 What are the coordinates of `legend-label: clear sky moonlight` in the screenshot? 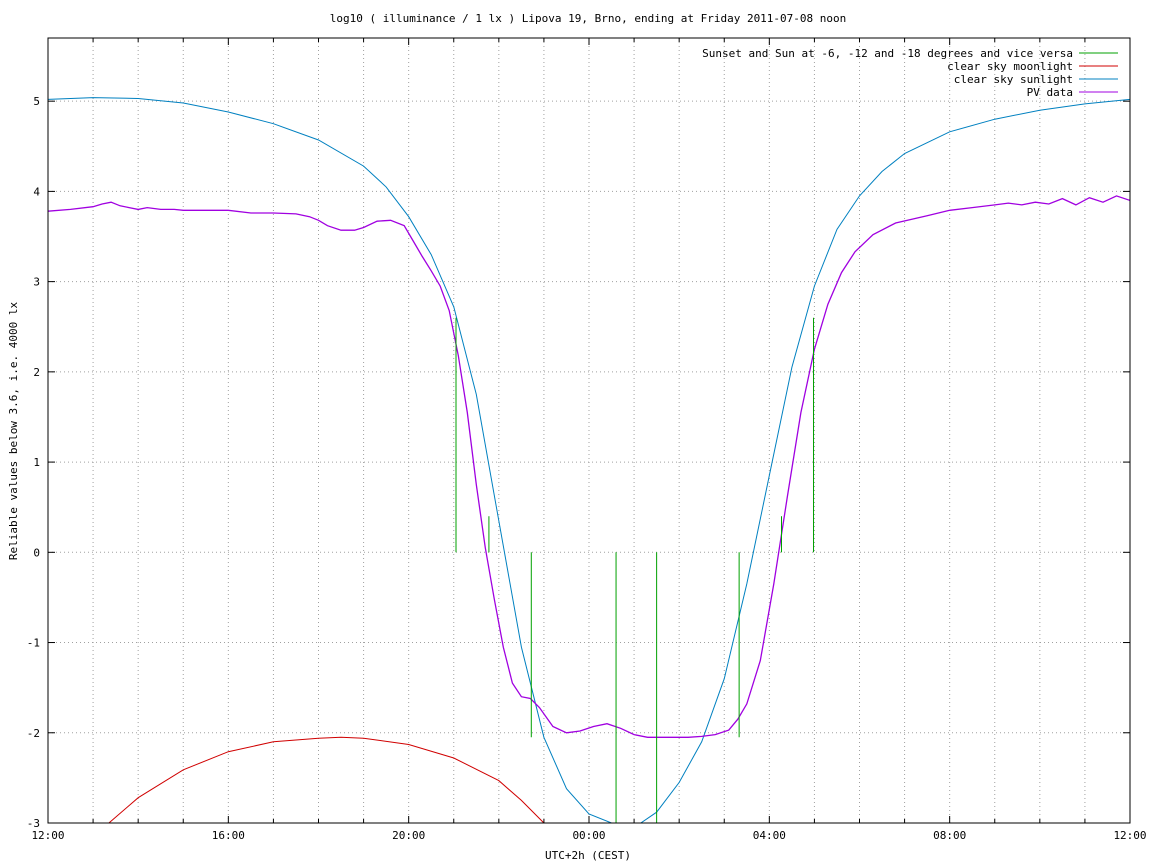 It's located at (1010, 66).